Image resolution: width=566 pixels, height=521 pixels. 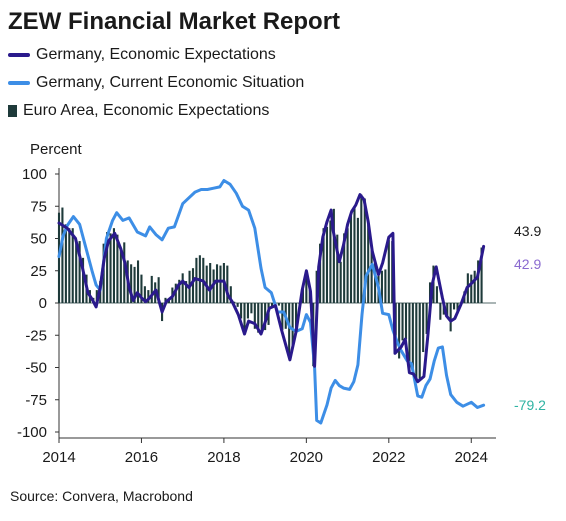 I want to click on legend-label: Euro Area, Economic Expectations, so click(x=146, y=110).